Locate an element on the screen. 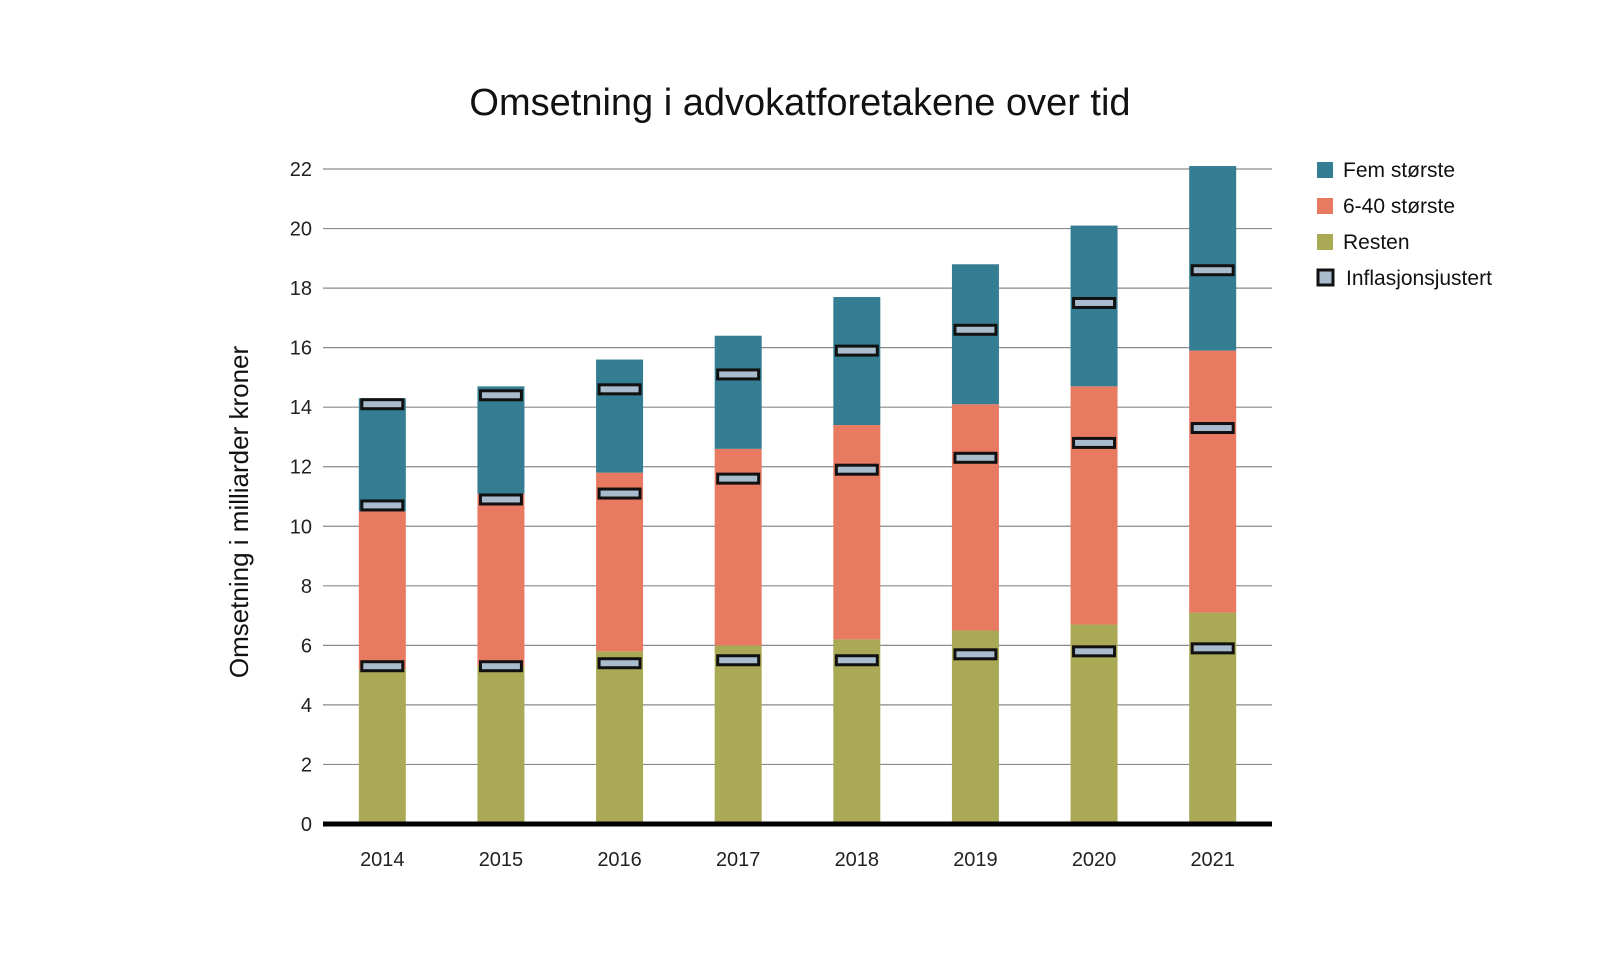  x-tick-label: 2015 is located at coordinates (501, 860).